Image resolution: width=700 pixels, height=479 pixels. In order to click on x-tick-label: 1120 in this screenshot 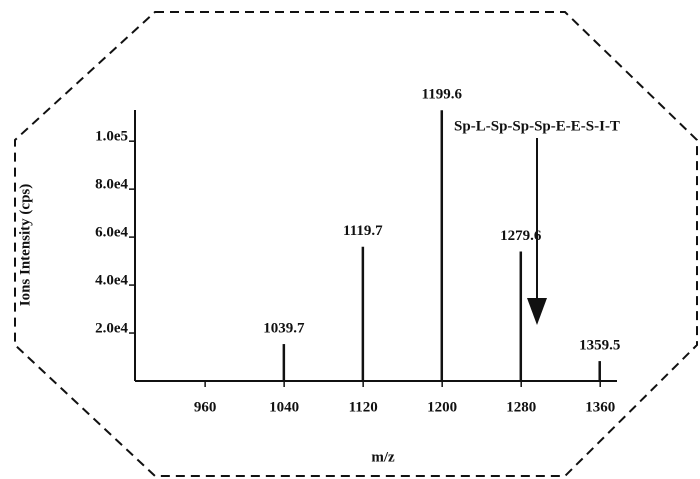, I will do `click(363, 407)`.